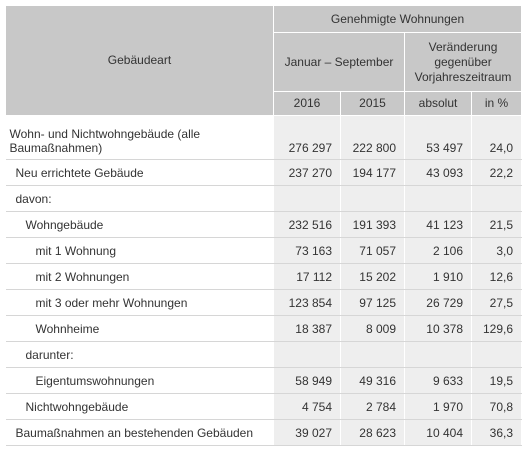 The width and height of the screenshot is (526, 451). I want to click on cell-2015: 15 202, so click(372, 276).